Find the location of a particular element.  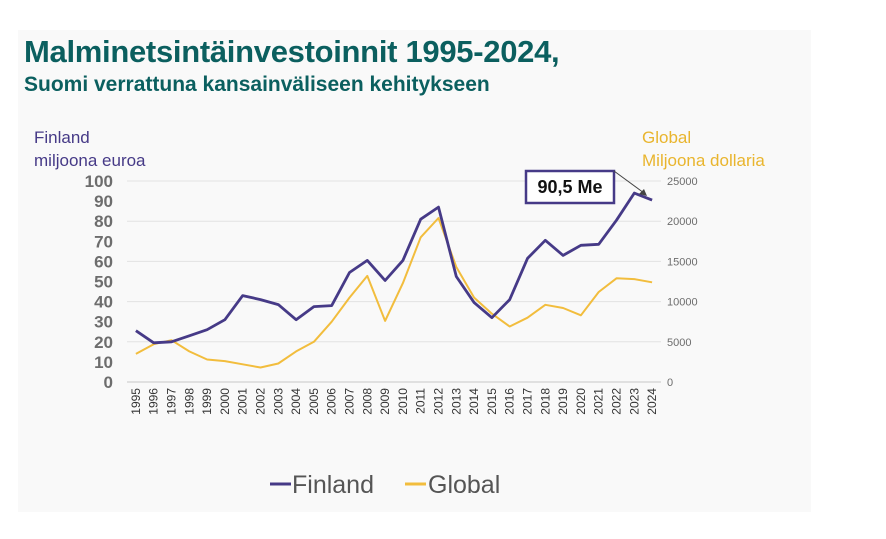

right-tick-label: 10000 is located at coordinates (682, 303).